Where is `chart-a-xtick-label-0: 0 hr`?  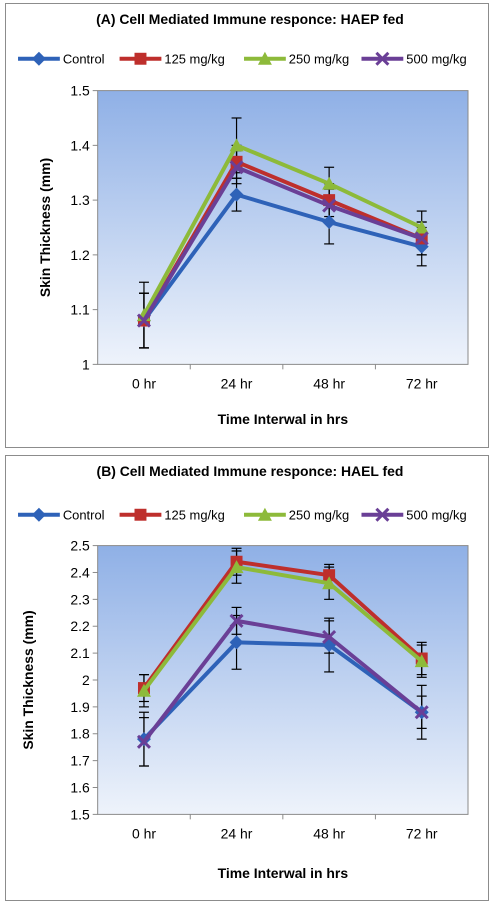 chart-a-xtick-label-0: 0 hr is located at coordinates (144, 383).